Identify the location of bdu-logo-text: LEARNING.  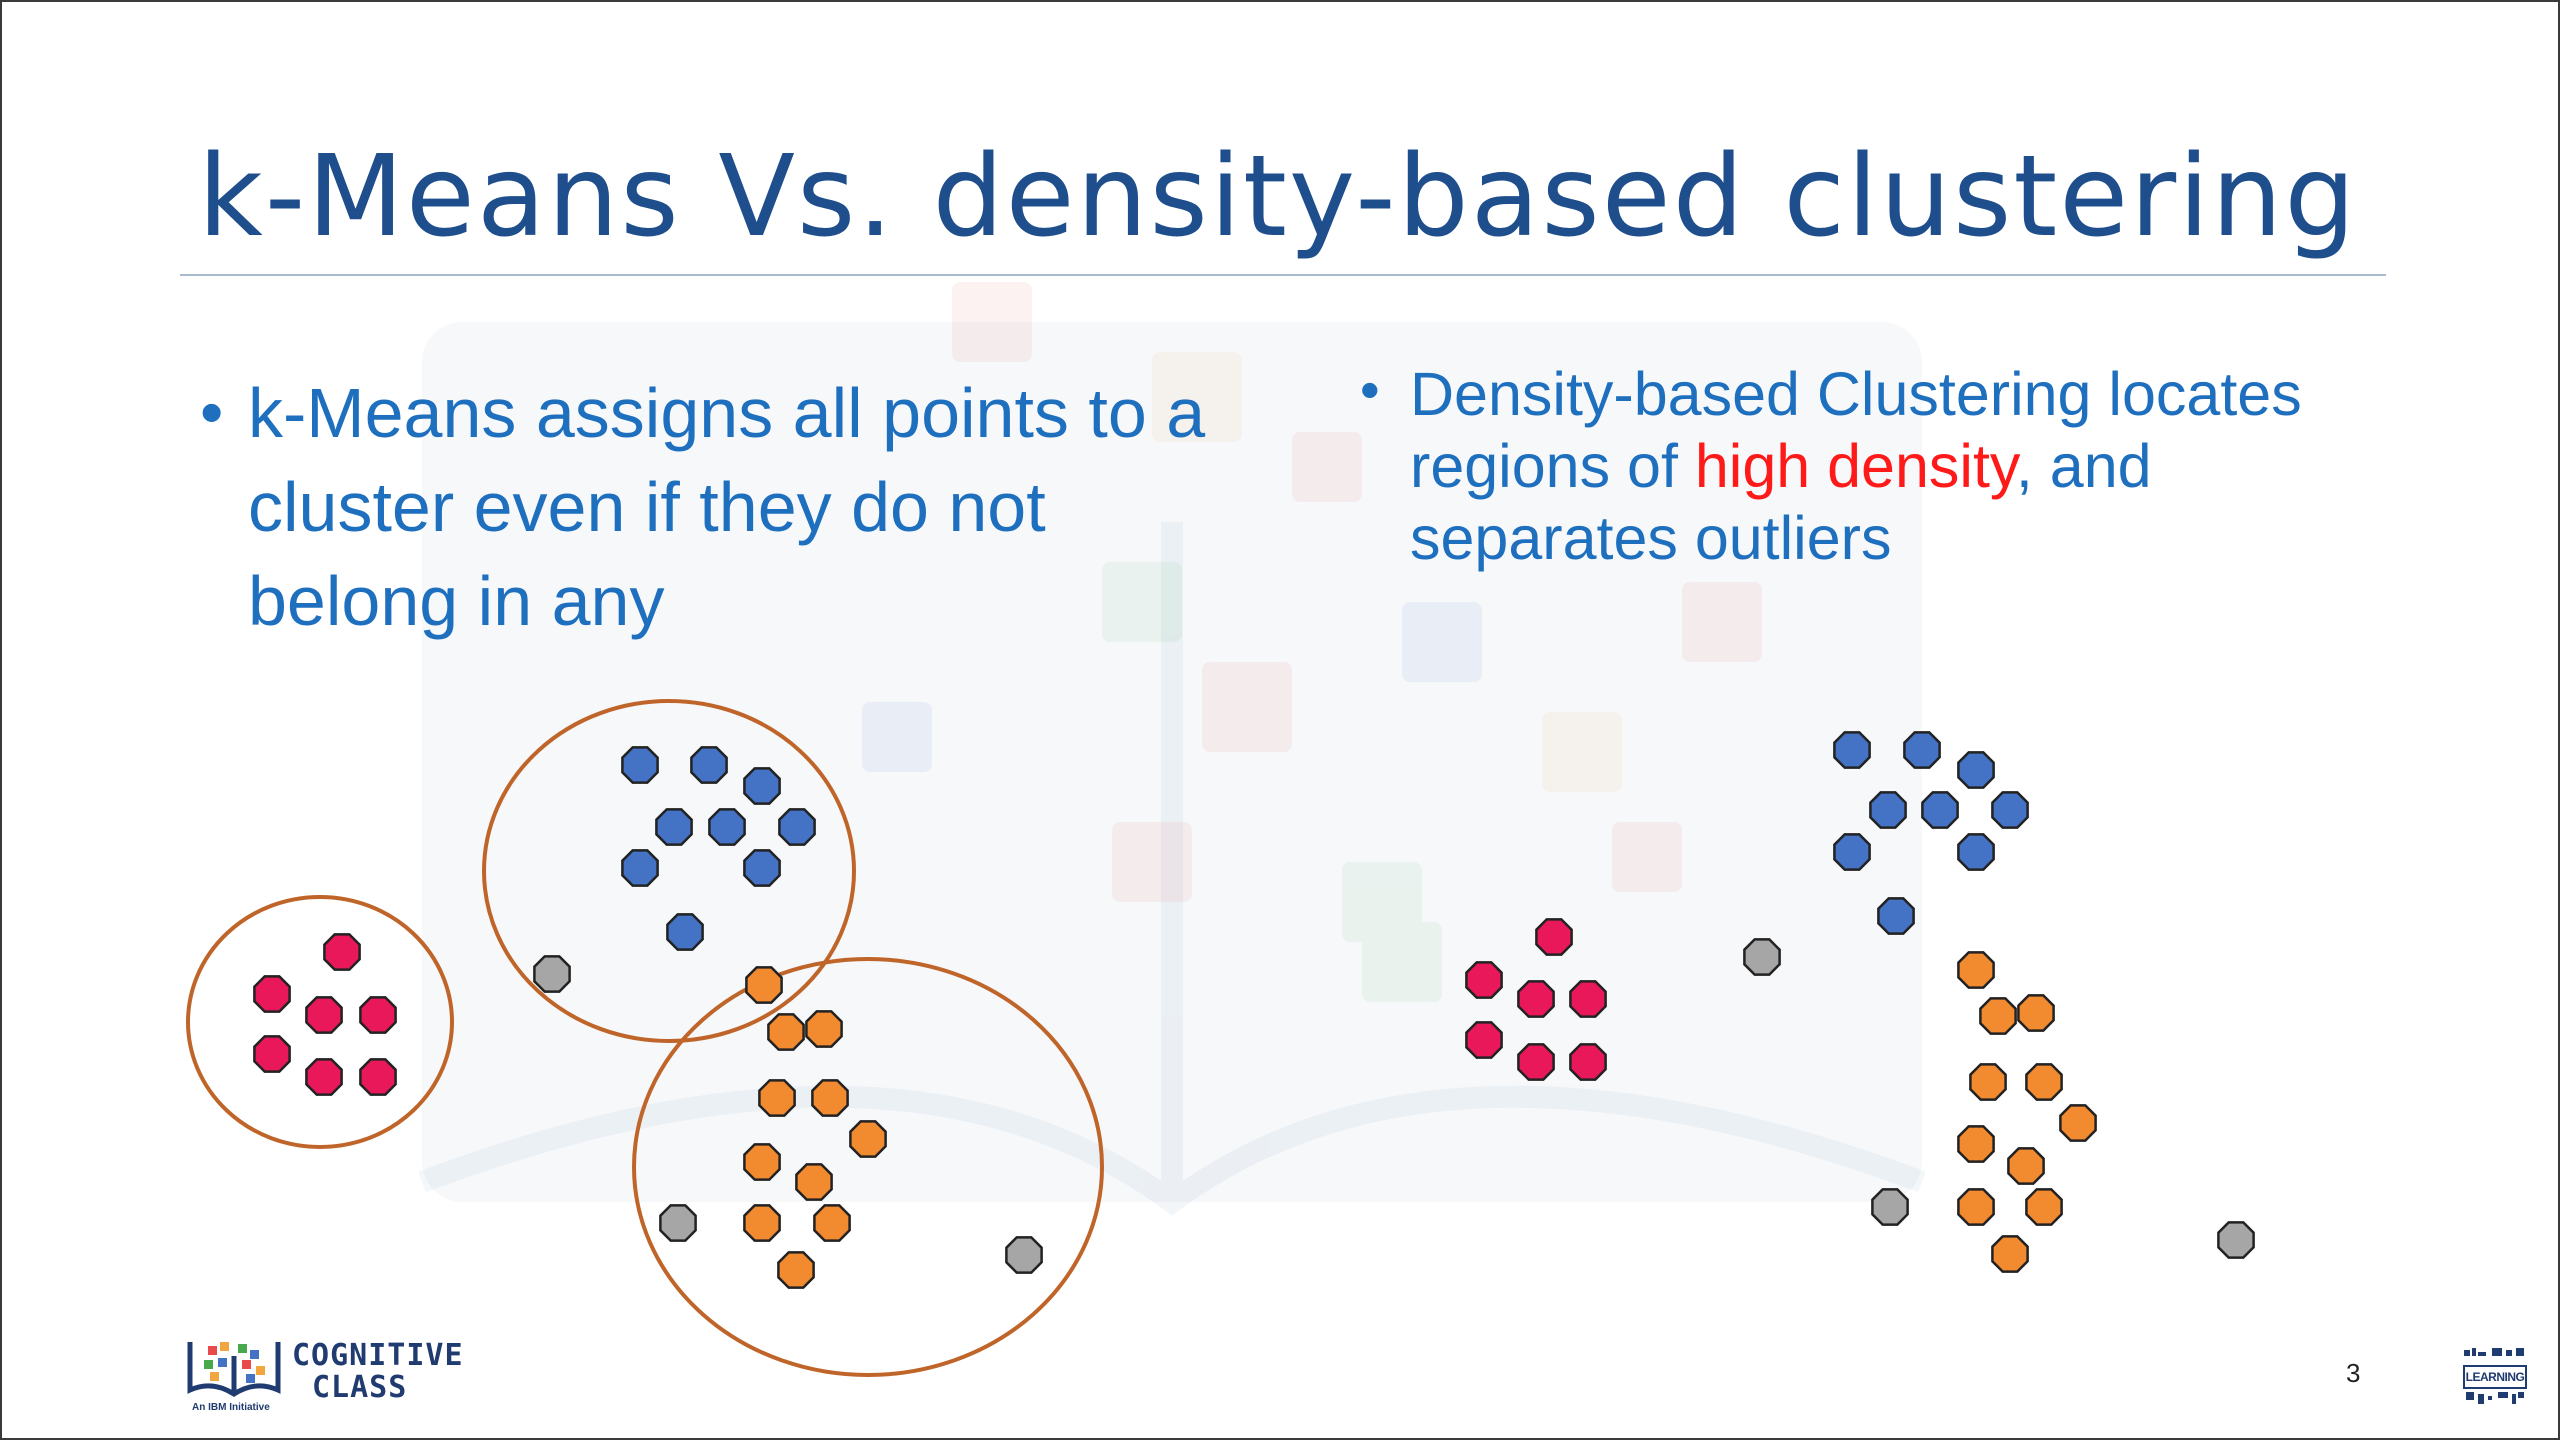
(2495, 1377).